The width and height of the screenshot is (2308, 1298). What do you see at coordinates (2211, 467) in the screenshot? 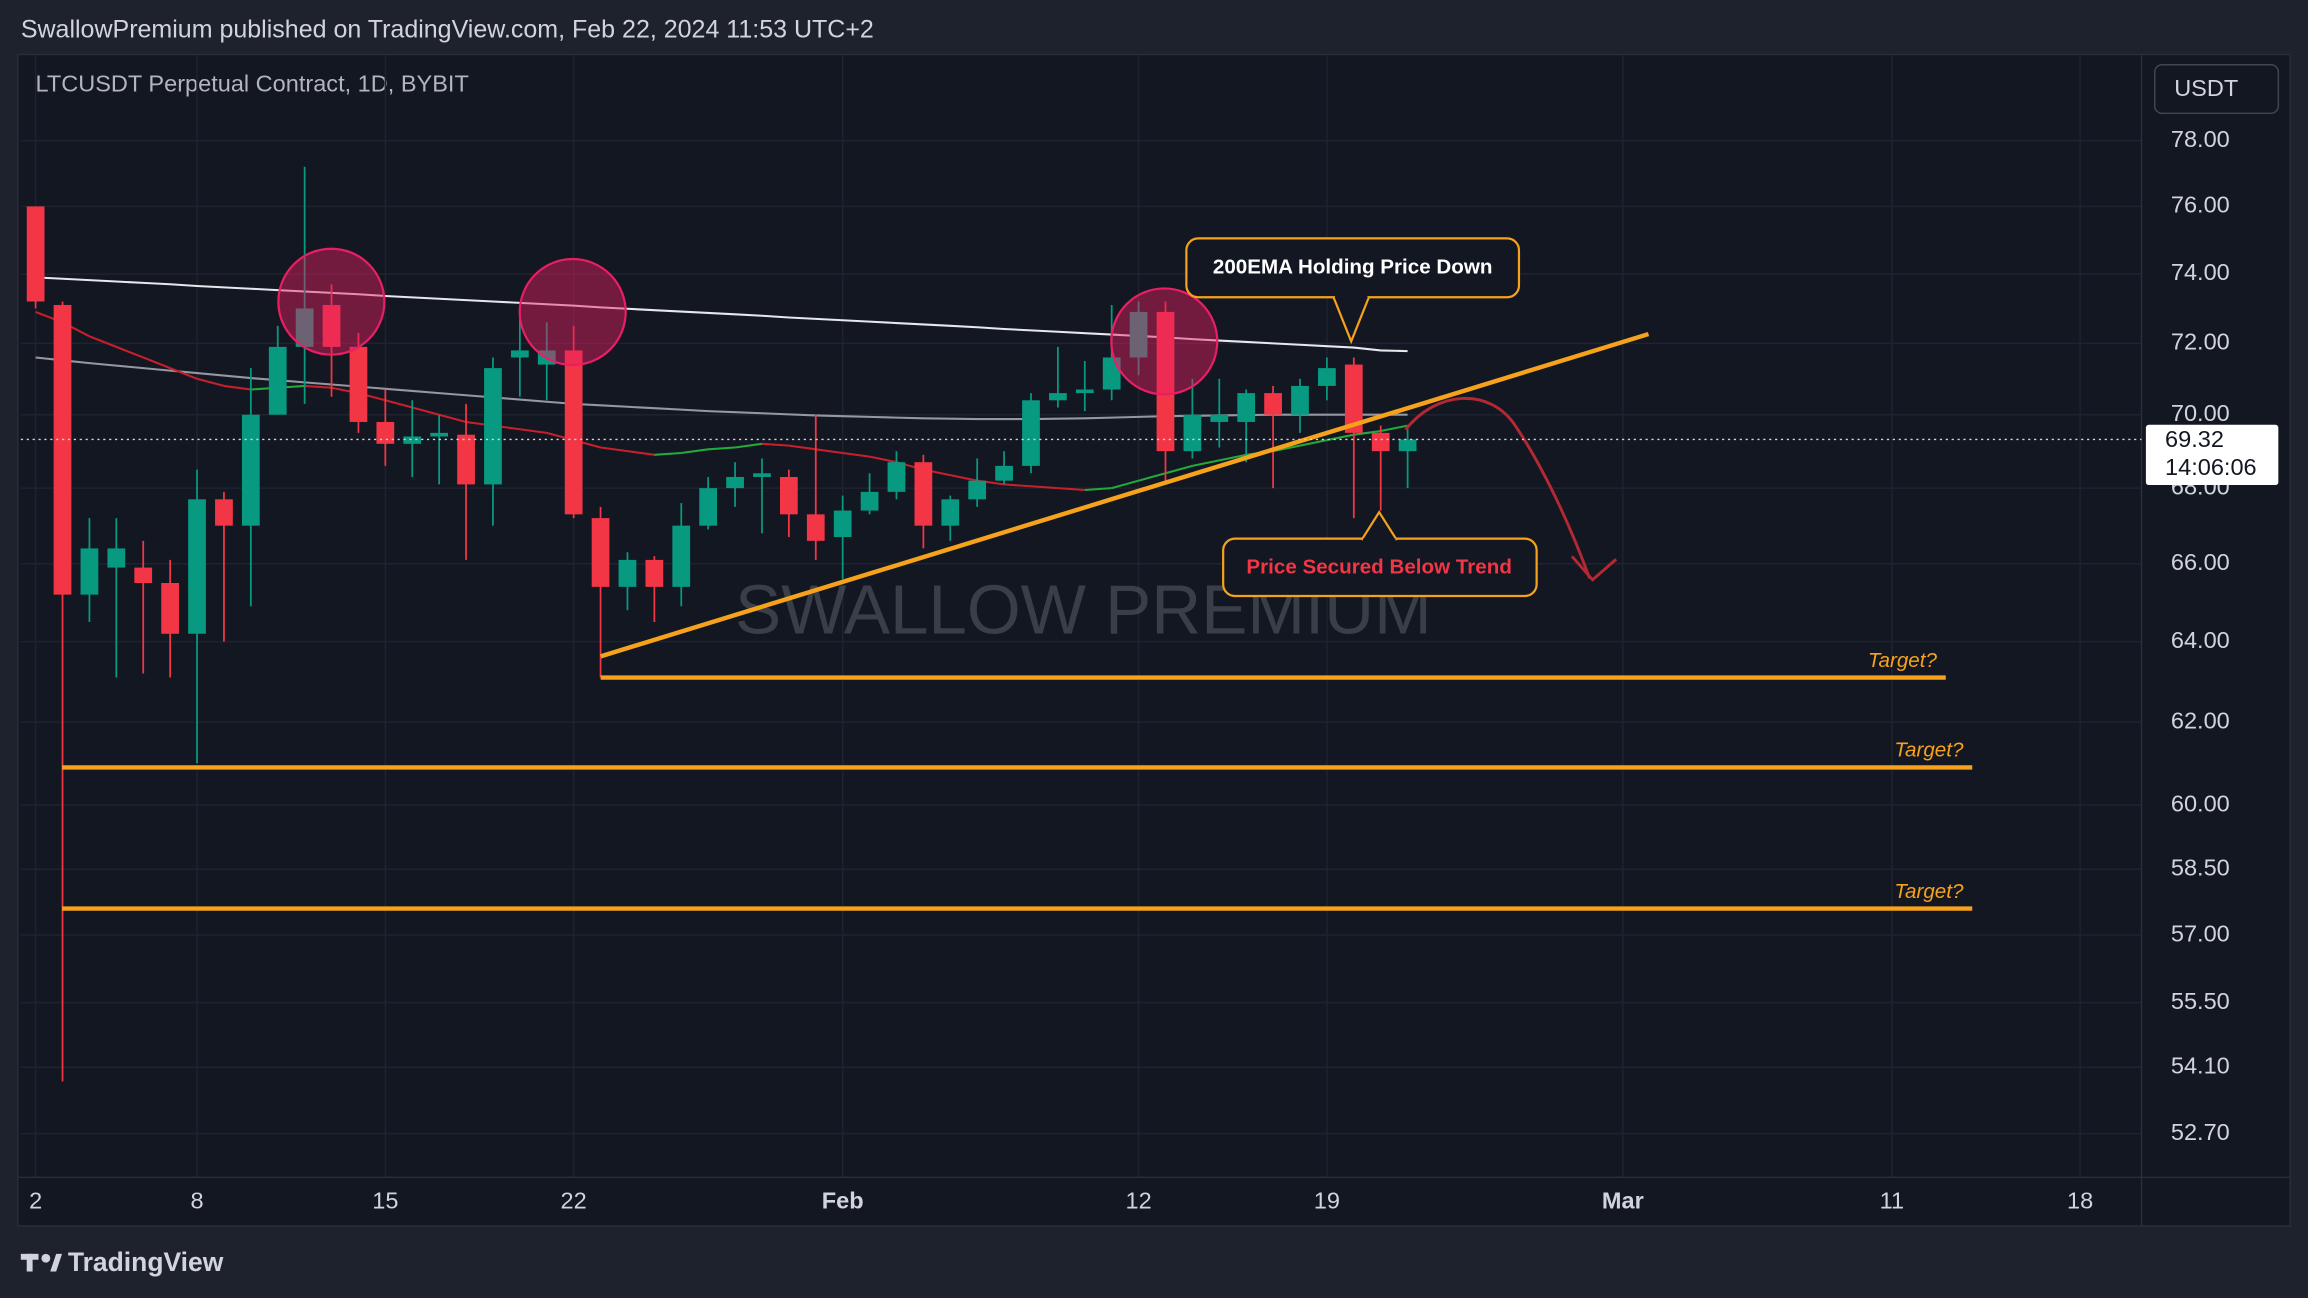
I see `countdown-label: 14:06:06` at bounding box center [2211, 467].